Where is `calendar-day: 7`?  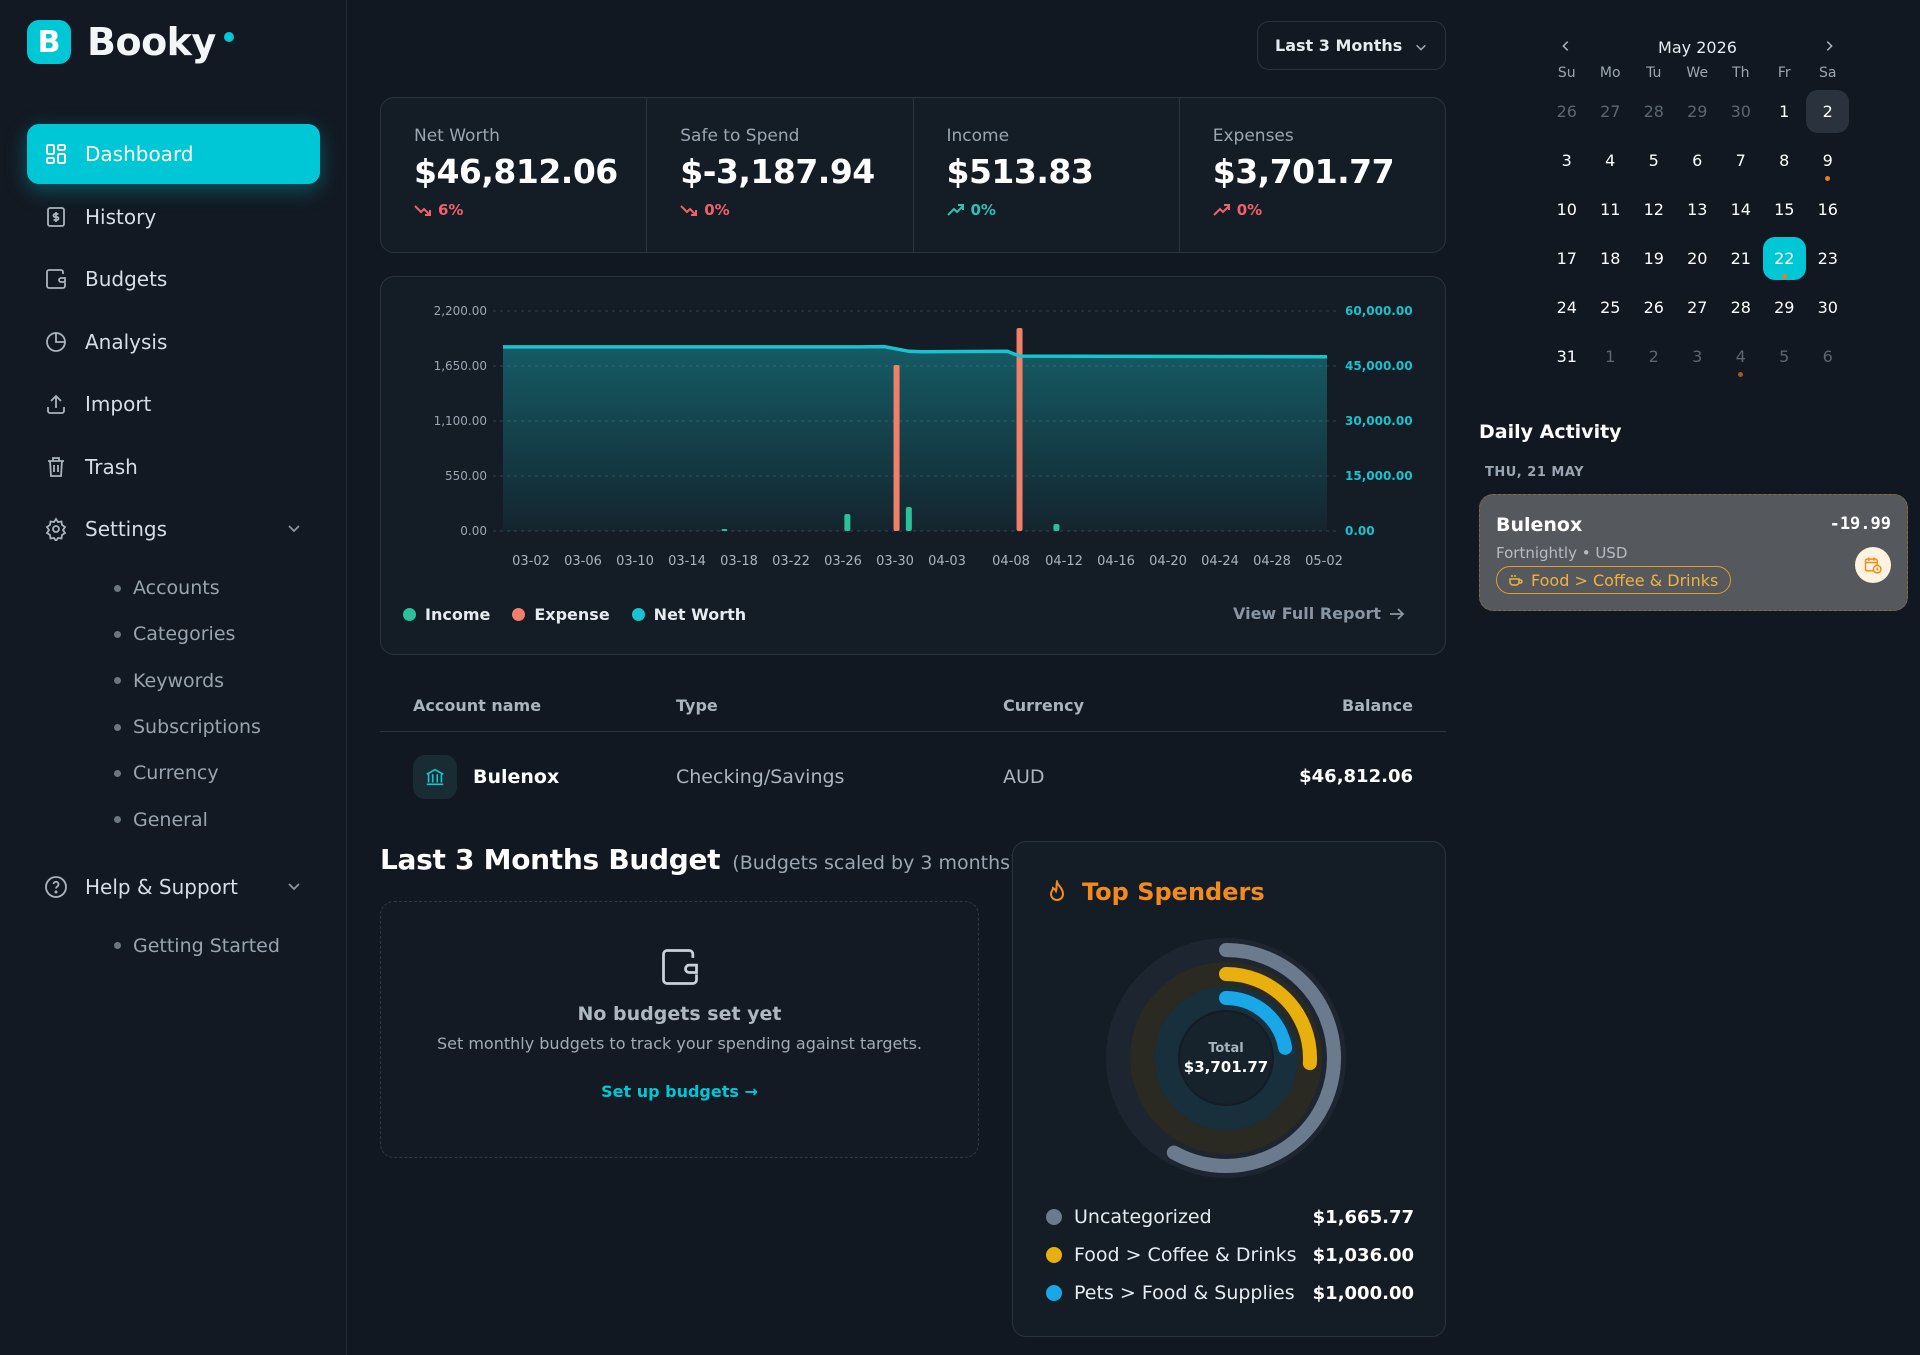
calendar-day: 7 is located at coordinates (1741, 160).